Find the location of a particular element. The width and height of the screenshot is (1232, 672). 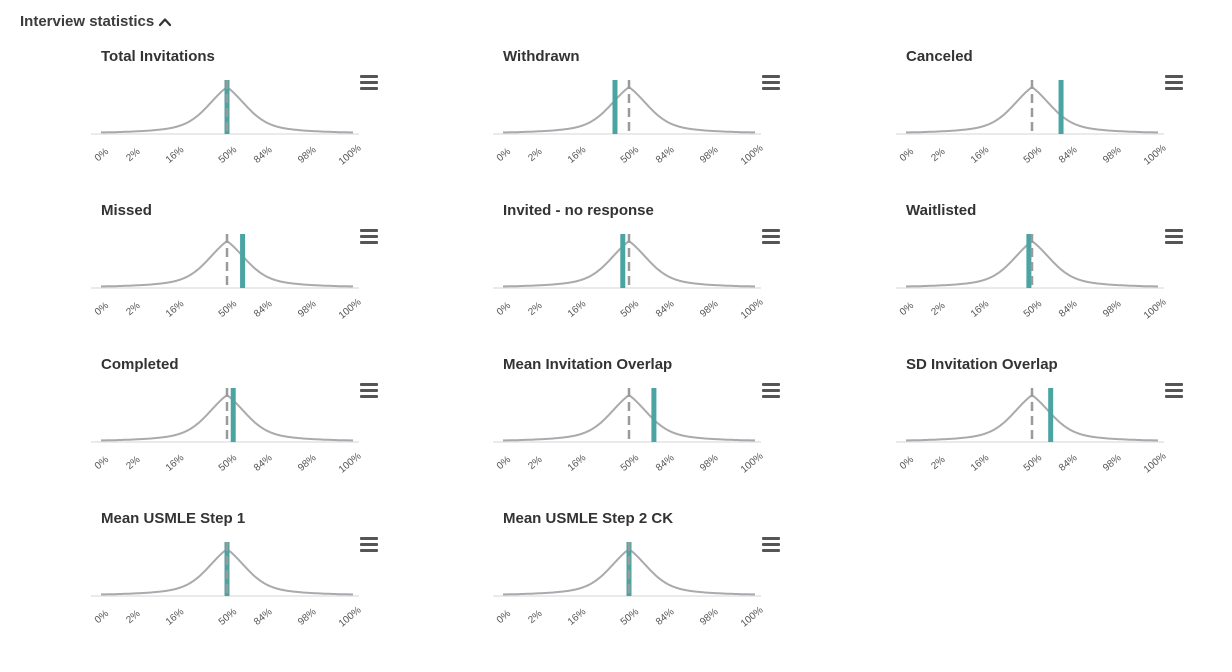

section-toggle: Interview statistics is located at coordinates (96, 21).